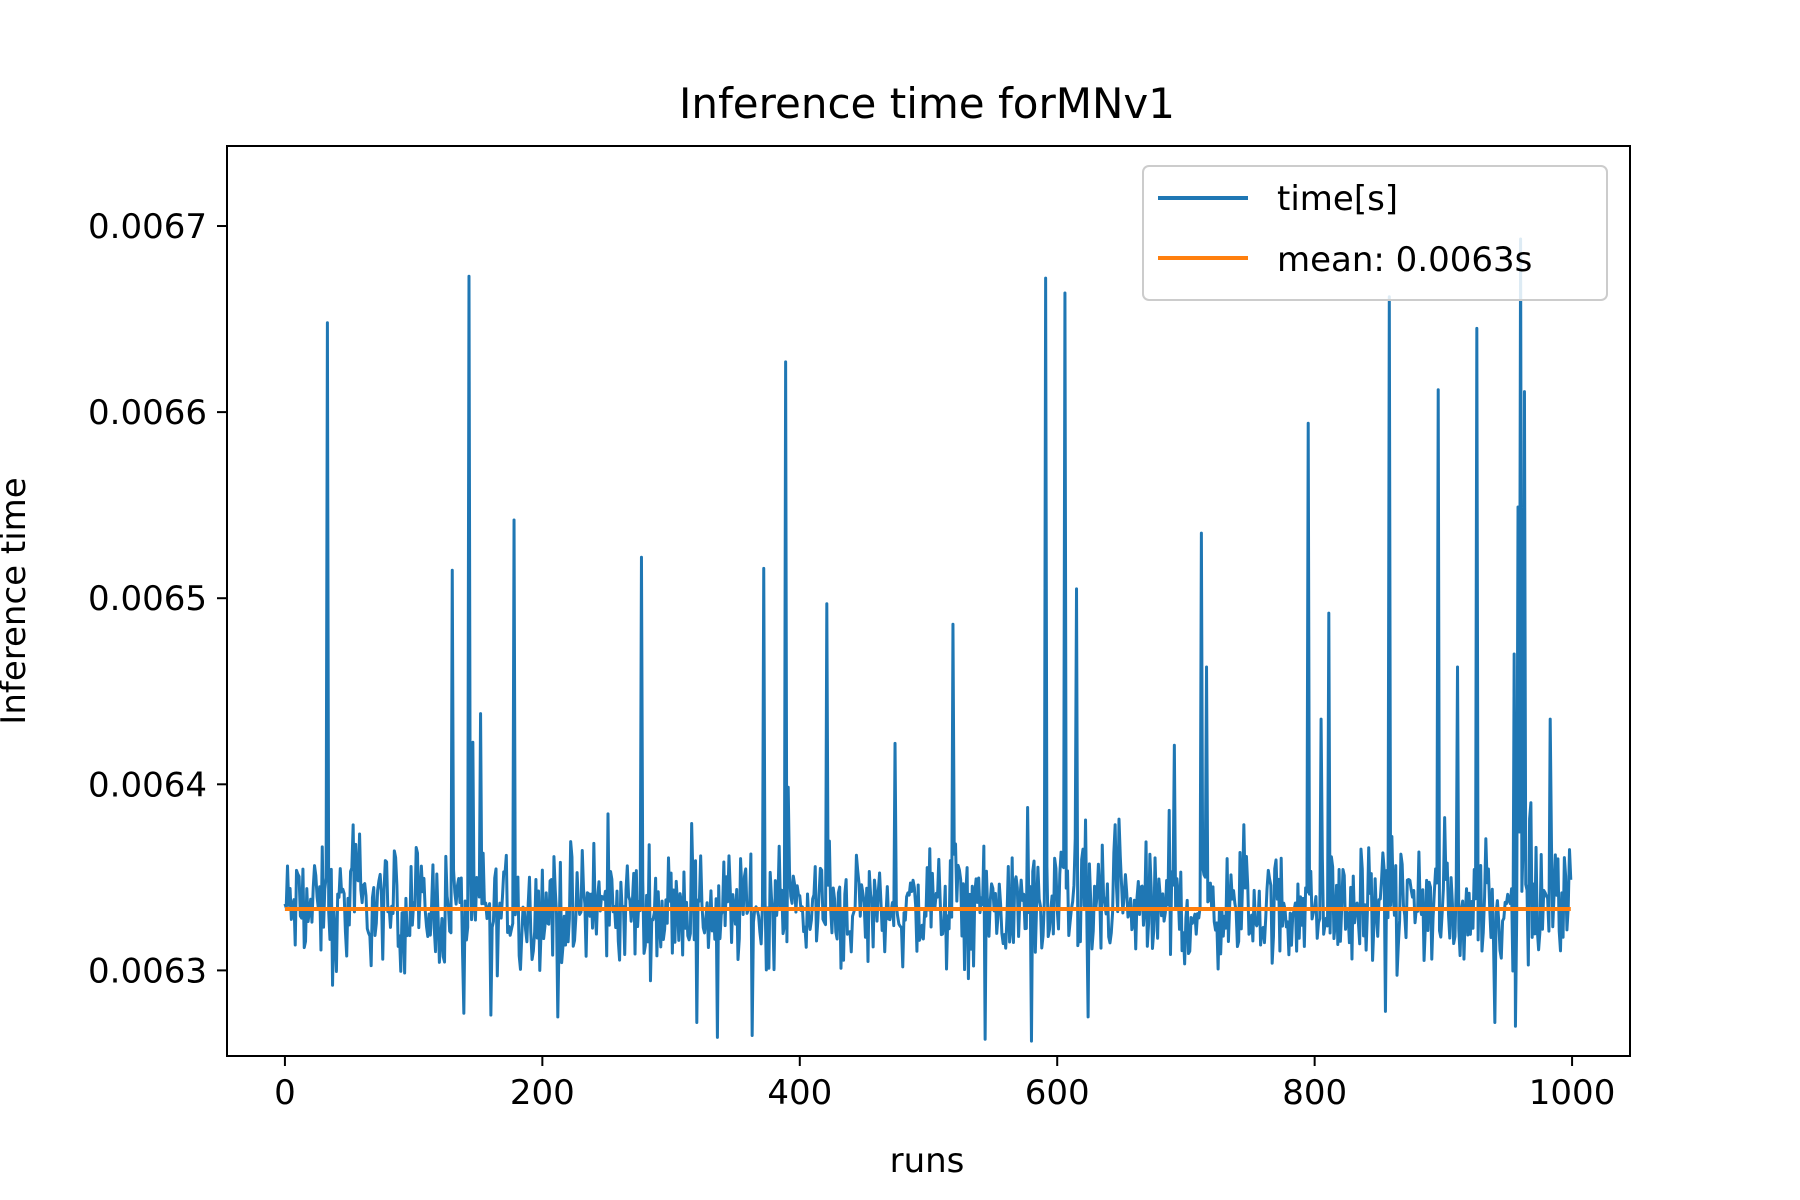 The width and height of the screenshot is (1800, 1200). What do you see at coordinates (285, 1093) in the screenshot?
I see `x-tick-label: 0` at bounding box center [285, 1093].